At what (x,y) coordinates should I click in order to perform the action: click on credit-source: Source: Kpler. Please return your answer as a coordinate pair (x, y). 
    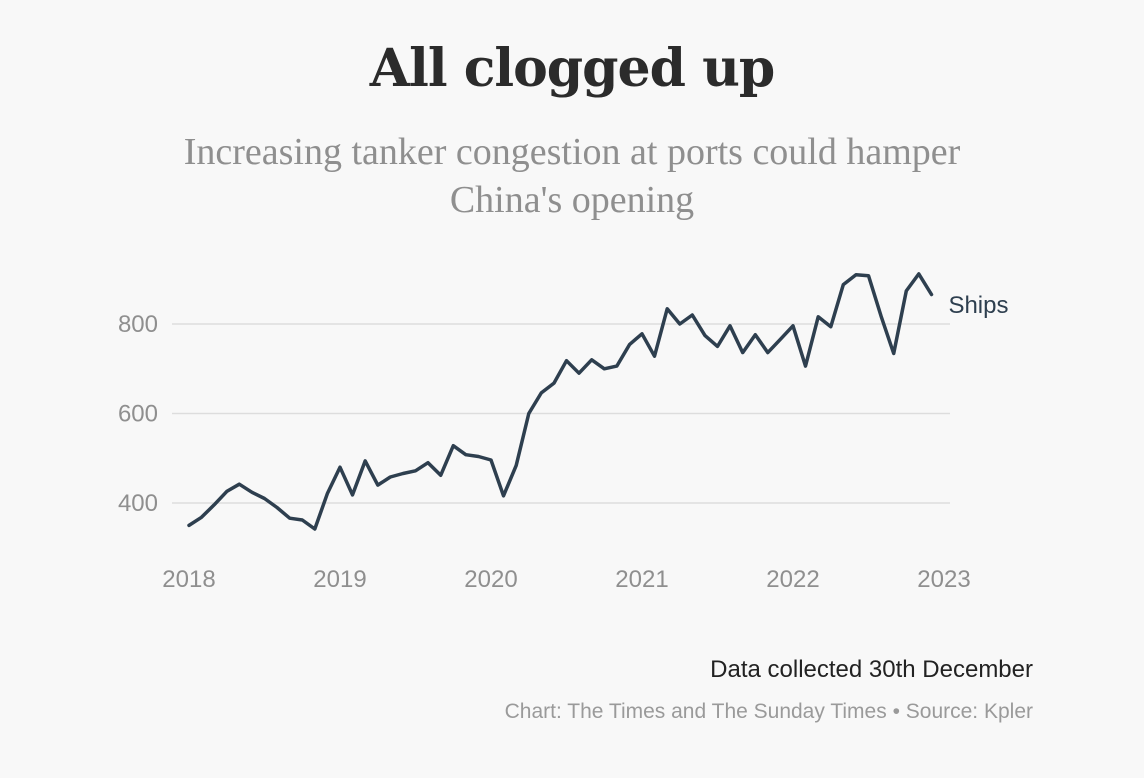
    Looking at the image, I should click on (969, 711).